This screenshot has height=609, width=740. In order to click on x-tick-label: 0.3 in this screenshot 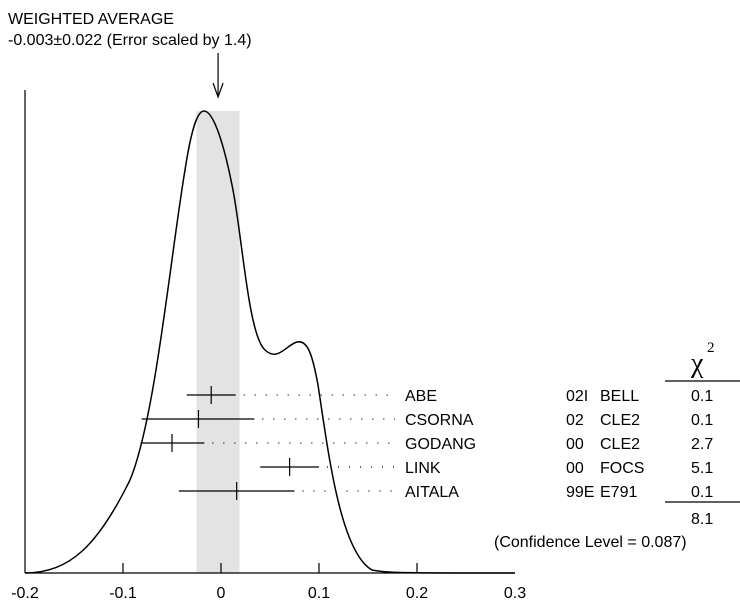, I will do `click(515, 593)`.